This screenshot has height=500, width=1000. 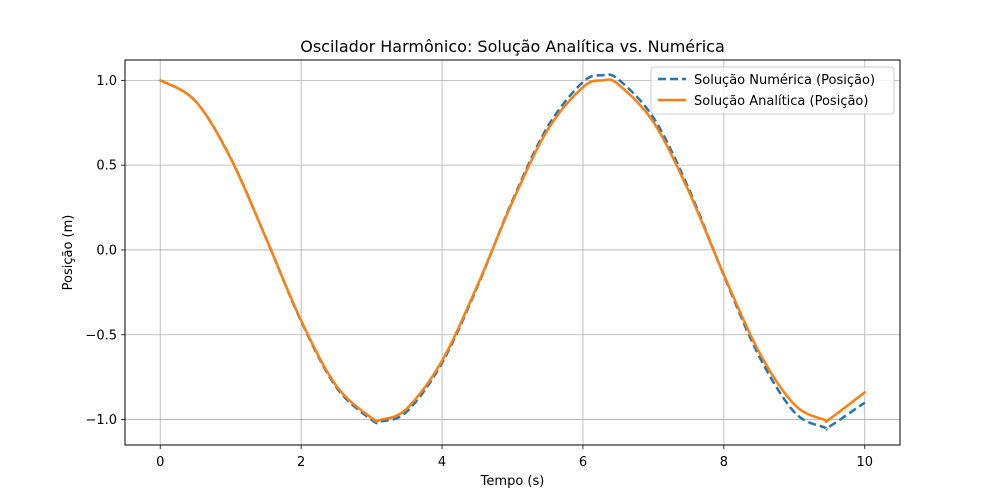 I want to click on legend-label-numerica: Solução Numérica (Posição), so click(x=784, y=80).